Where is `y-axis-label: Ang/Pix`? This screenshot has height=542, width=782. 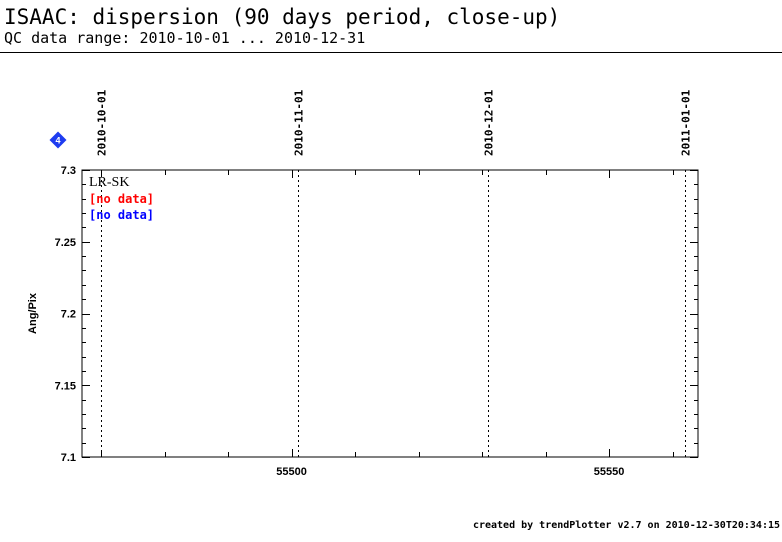
y-axis-label: Ang/Pix is located at coordinates (33, 313).